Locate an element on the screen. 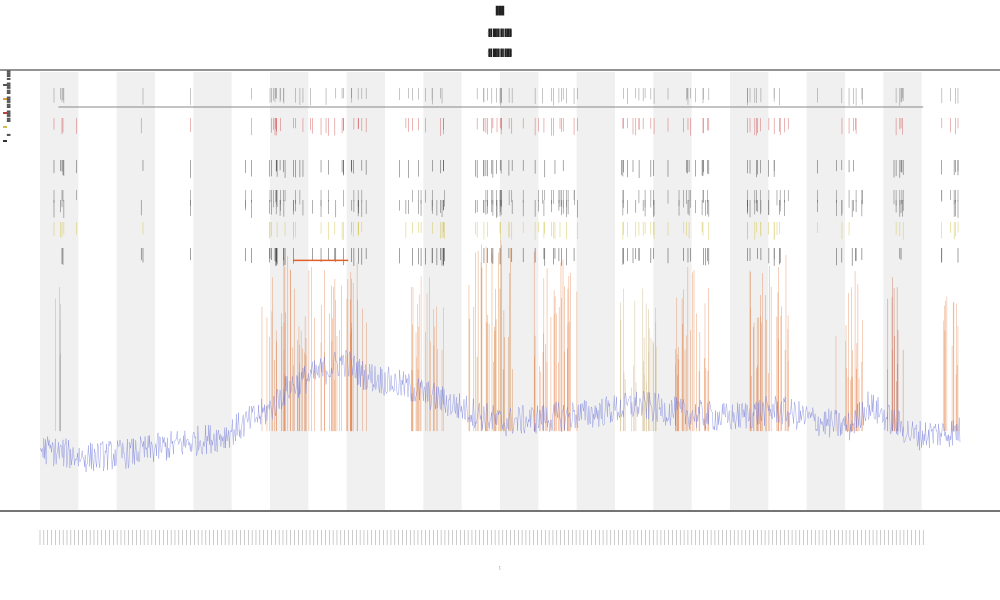 Image resolution: width=1000 pixels, height=600 pixels. x-tick-labels is located at coordinates (481, 537).